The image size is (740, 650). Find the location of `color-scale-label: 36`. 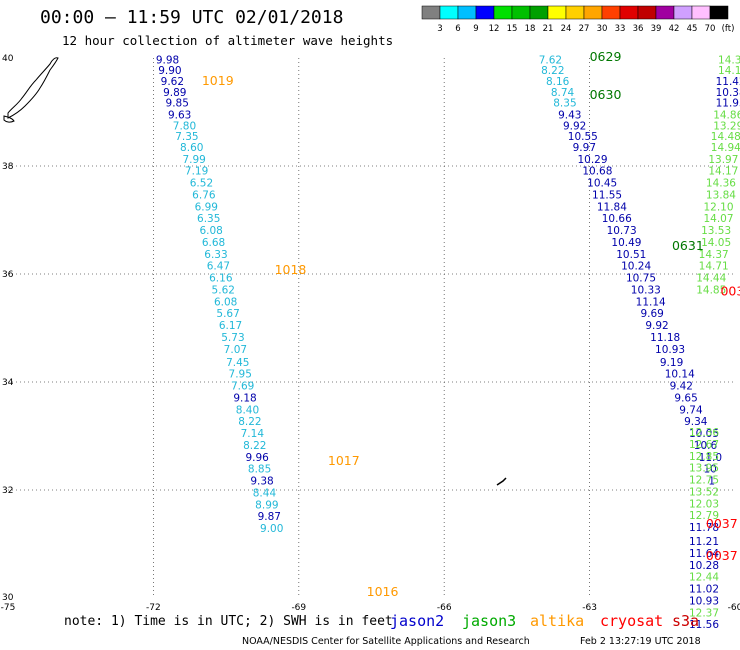

color-scale-label: 36 is located at coordinates (638, 29).